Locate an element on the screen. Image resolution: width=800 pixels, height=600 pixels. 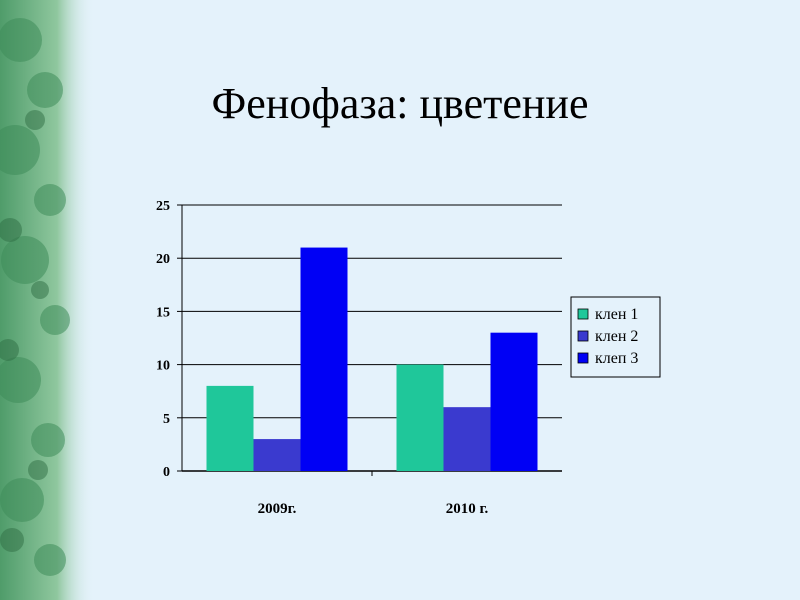
chart-legend: клен 1 клен 2 клеп 3 is located at coordinates (615, 337).